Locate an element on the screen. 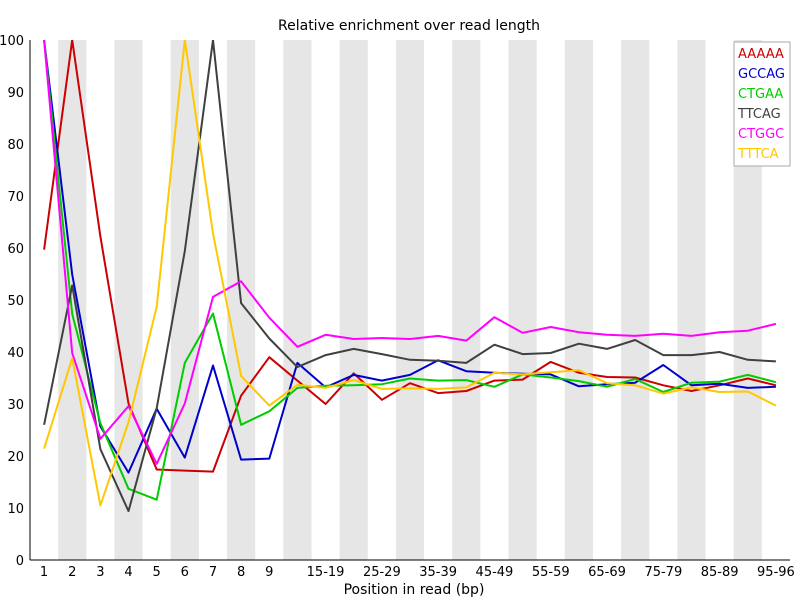 The image size is (800, 600). y-axis-ticks: 0 10 20 30 40 50 60 70 80 90 100 is located at coordinates (12, 301).